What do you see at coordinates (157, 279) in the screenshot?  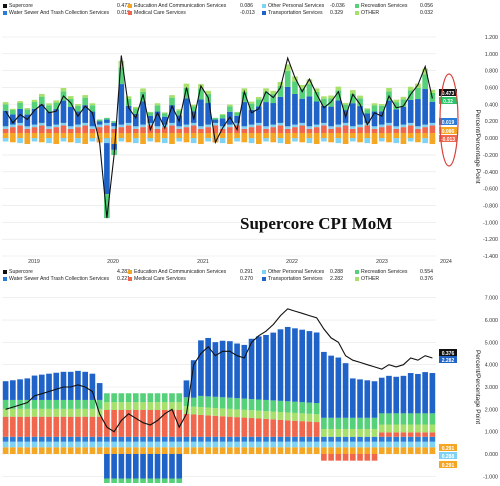 I see `legend-item: Medical Care Services` at bounding box center [157, 279].